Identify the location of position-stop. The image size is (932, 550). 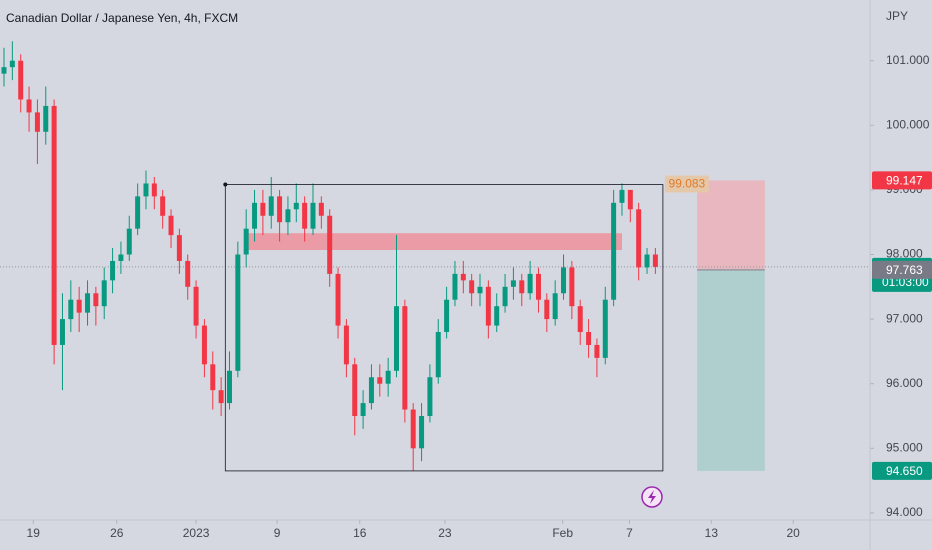
(731, 225).